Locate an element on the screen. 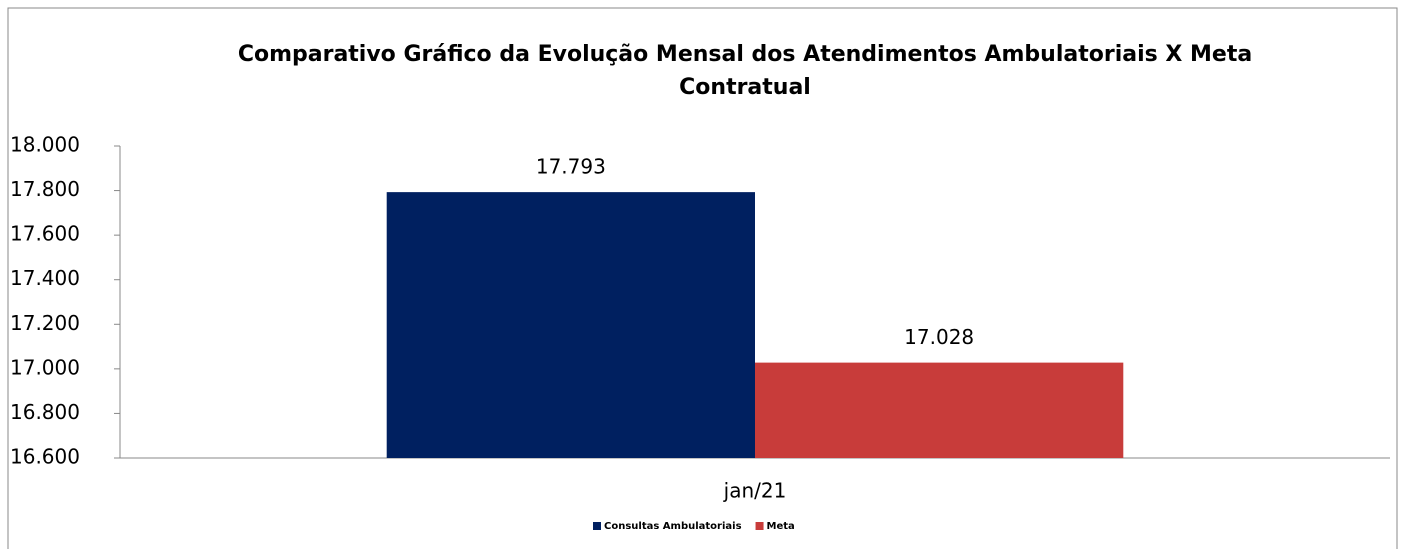  data-label: 17.793 is located at coordinates (571, 167).